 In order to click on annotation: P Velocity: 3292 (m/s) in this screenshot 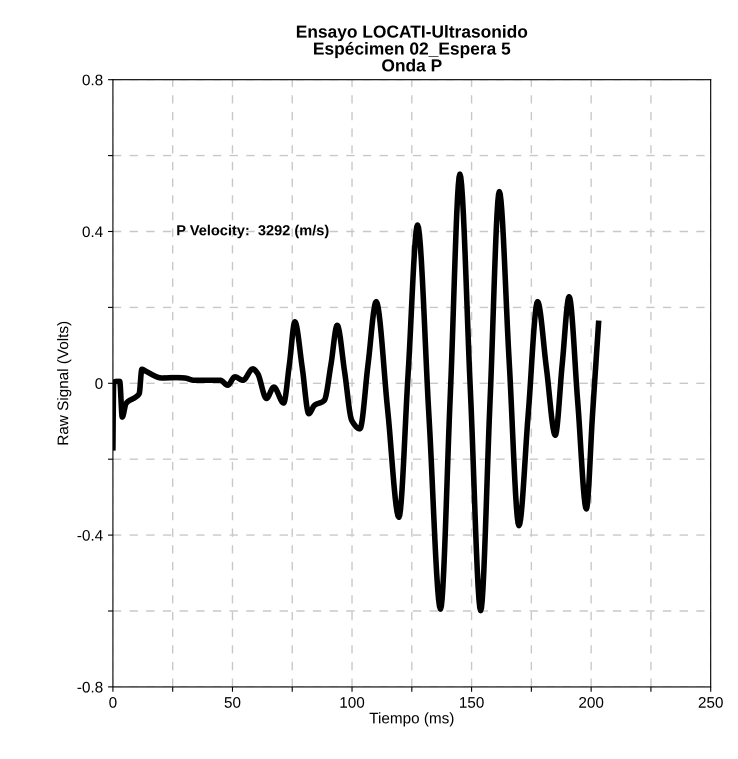, I will do `click(252, 231)`.